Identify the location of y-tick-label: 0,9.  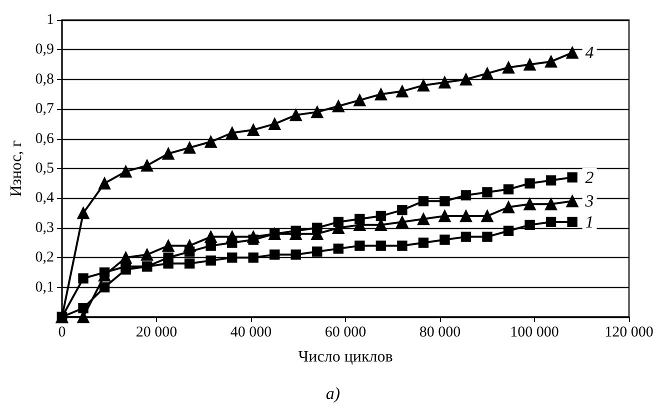
(44, 50).